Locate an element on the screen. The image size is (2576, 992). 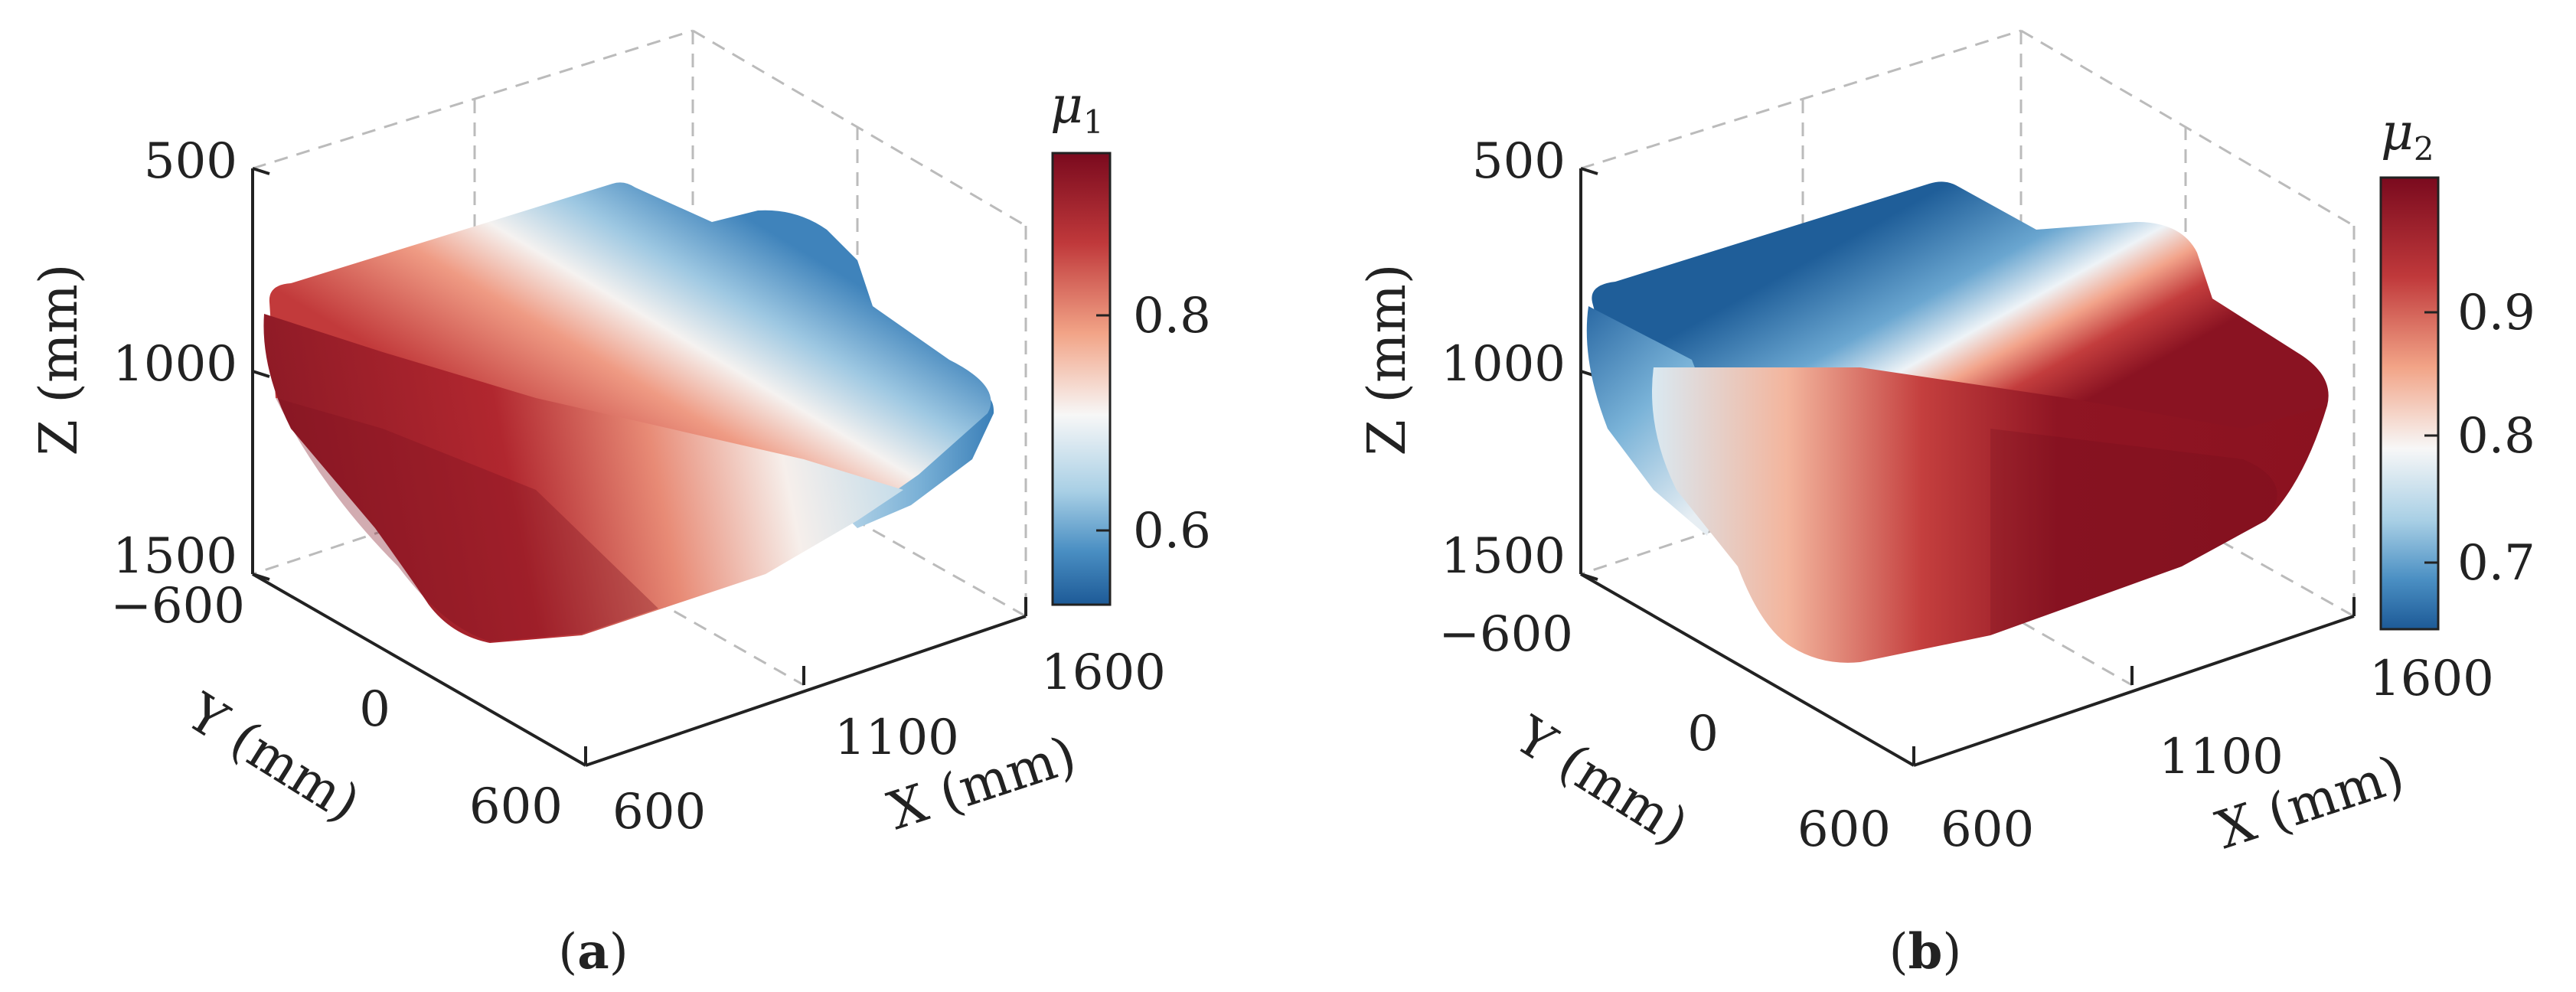
x-tick-600-b: 600 is located at coordinates (1987, 829).